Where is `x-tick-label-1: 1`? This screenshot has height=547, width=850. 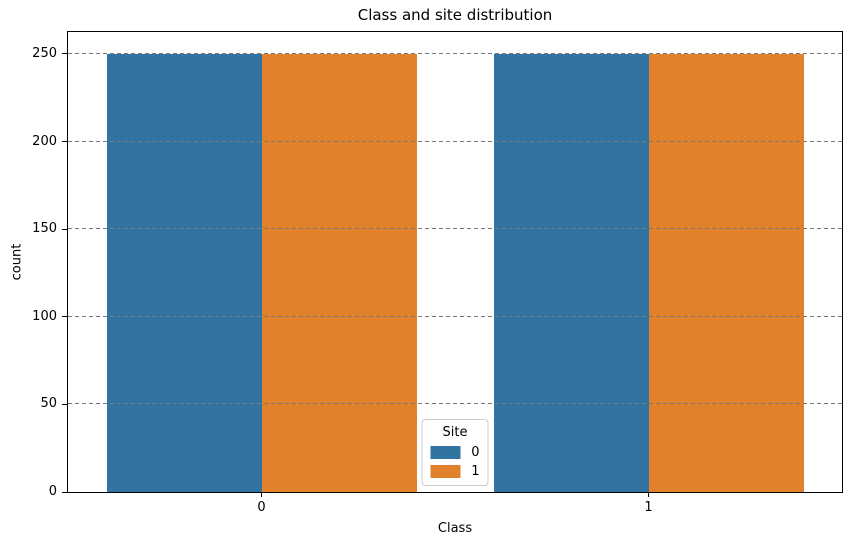 x-tick-label-1: 1 is located at coordinates (648, 507).